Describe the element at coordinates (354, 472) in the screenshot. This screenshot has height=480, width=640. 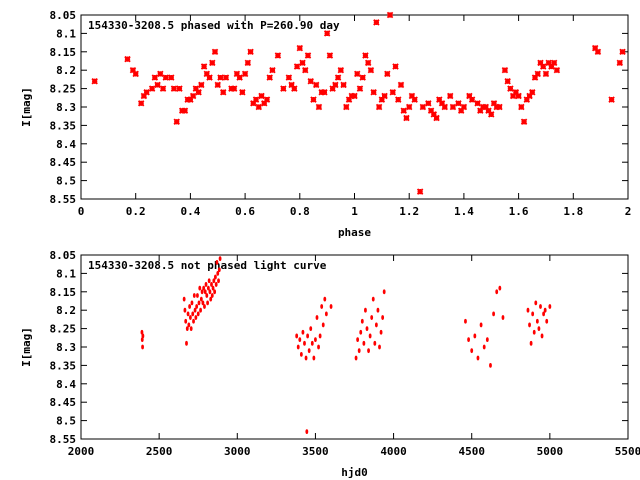
I see `x-axis-label: hjd0` at that location.